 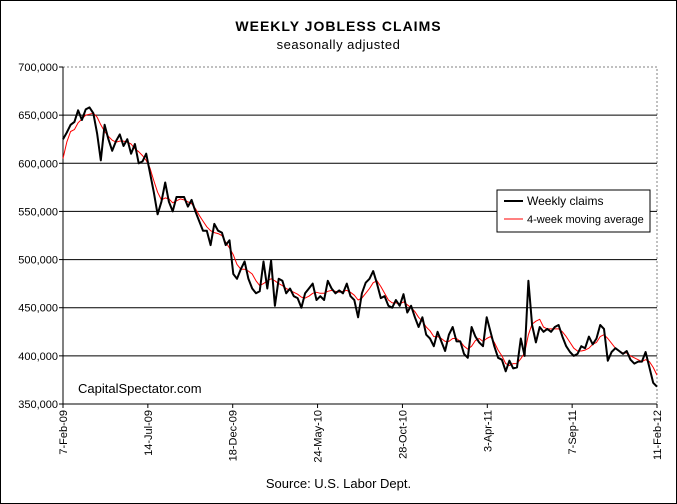 I want to click on x-tick-label: 24-May-10, so click(x=319, y=436).